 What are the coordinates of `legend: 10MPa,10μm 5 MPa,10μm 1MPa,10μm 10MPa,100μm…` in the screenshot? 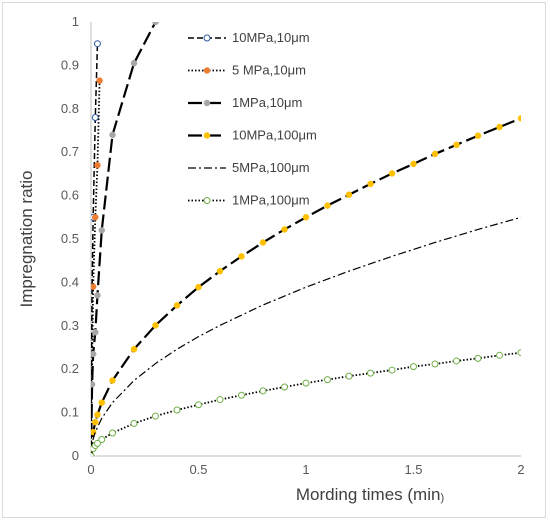 It's located at (252, 119).